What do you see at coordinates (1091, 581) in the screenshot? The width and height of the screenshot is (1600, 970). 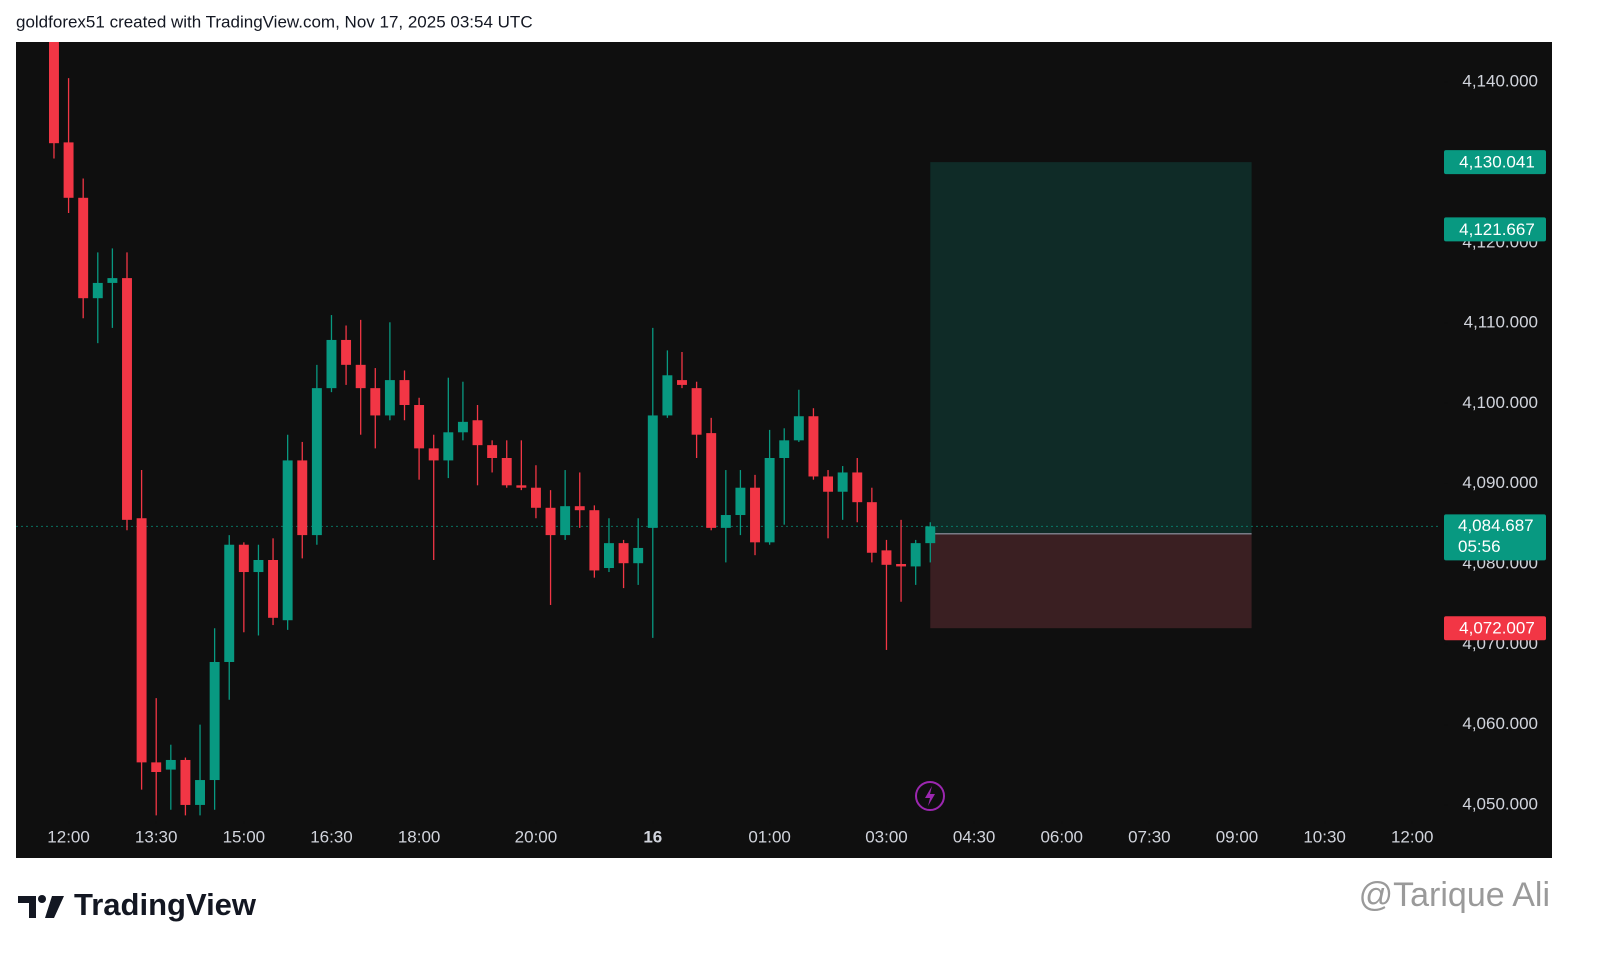 I see `loss-zone` at bounding box center [1091, 581].